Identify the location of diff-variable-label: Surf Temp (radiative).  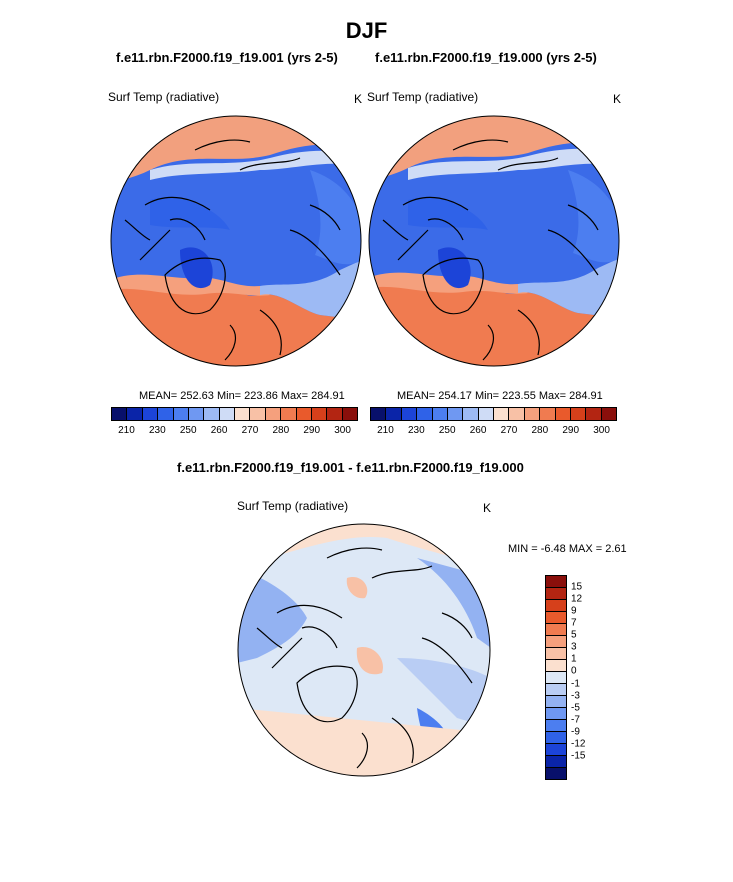
(293, 506).